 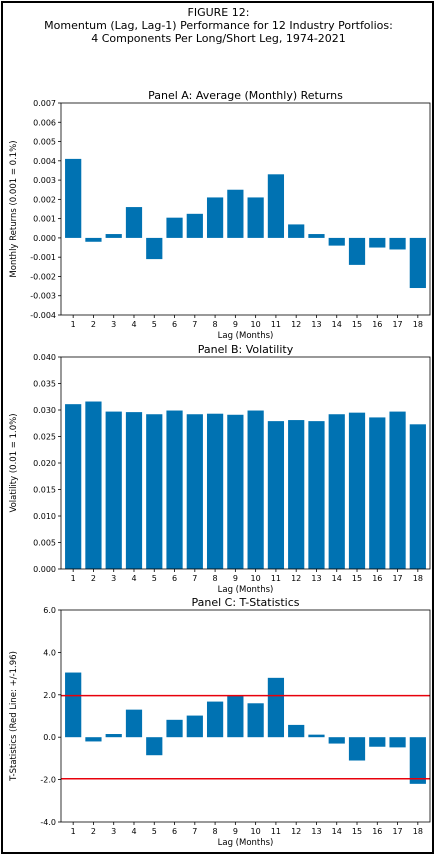 What do you see at coordinates (14, 208) in the screenshot?
I see `panel-a-ylabel: Monthly Returns (0.001 = 0.1%)` at bounding box center [14, 208].